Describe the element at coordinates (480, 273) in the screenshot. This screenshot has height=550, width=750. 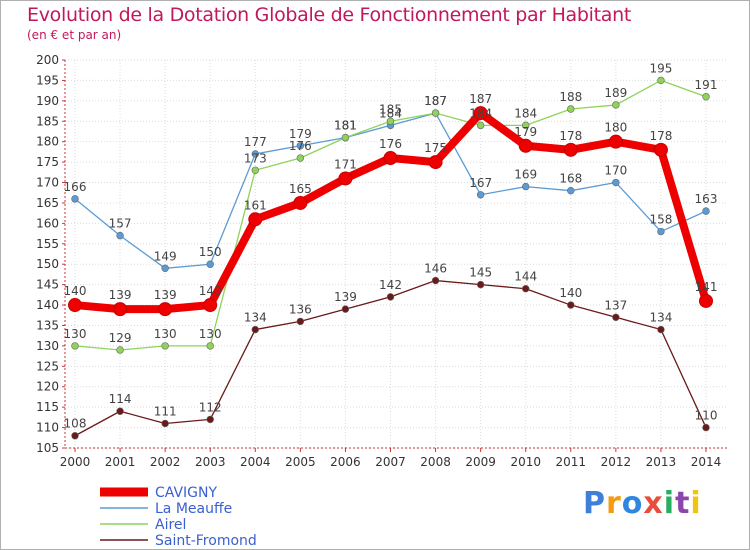
I see `data-label: 145` at that location.